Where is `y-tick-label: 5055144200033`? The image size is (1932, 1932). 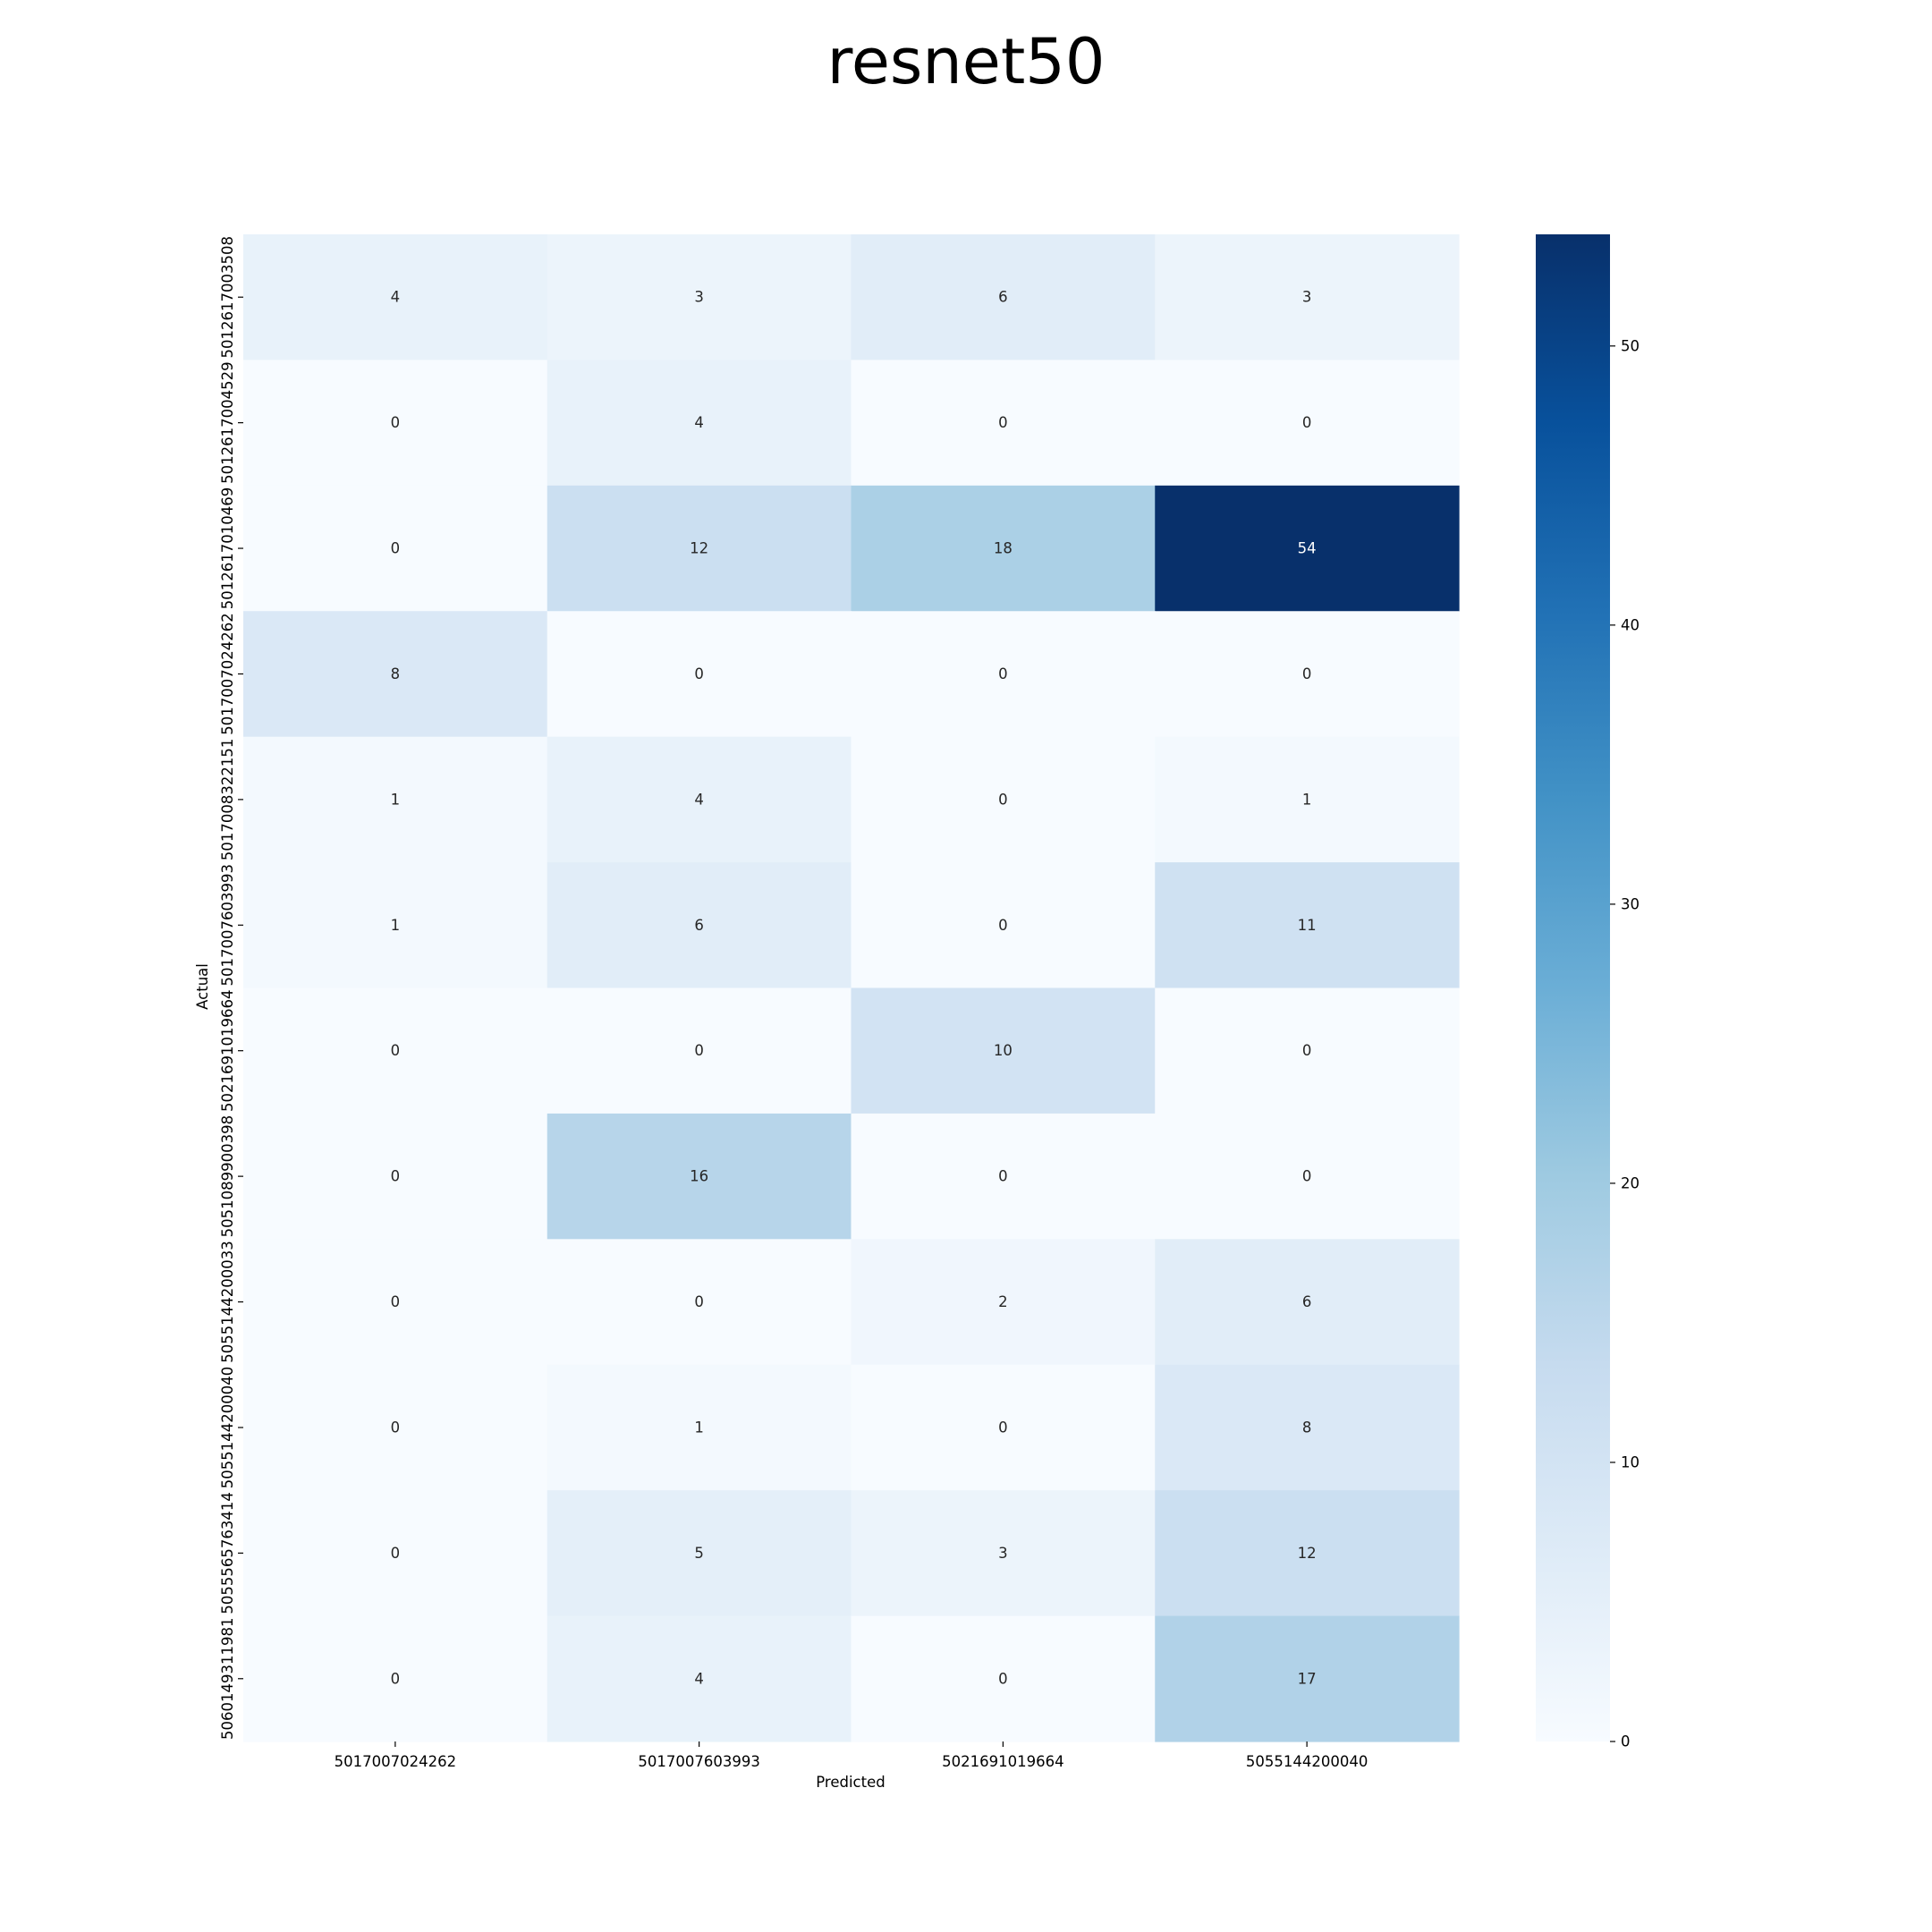
y-tick-label: 5055144200033 is located at coordinates (227, 1301).